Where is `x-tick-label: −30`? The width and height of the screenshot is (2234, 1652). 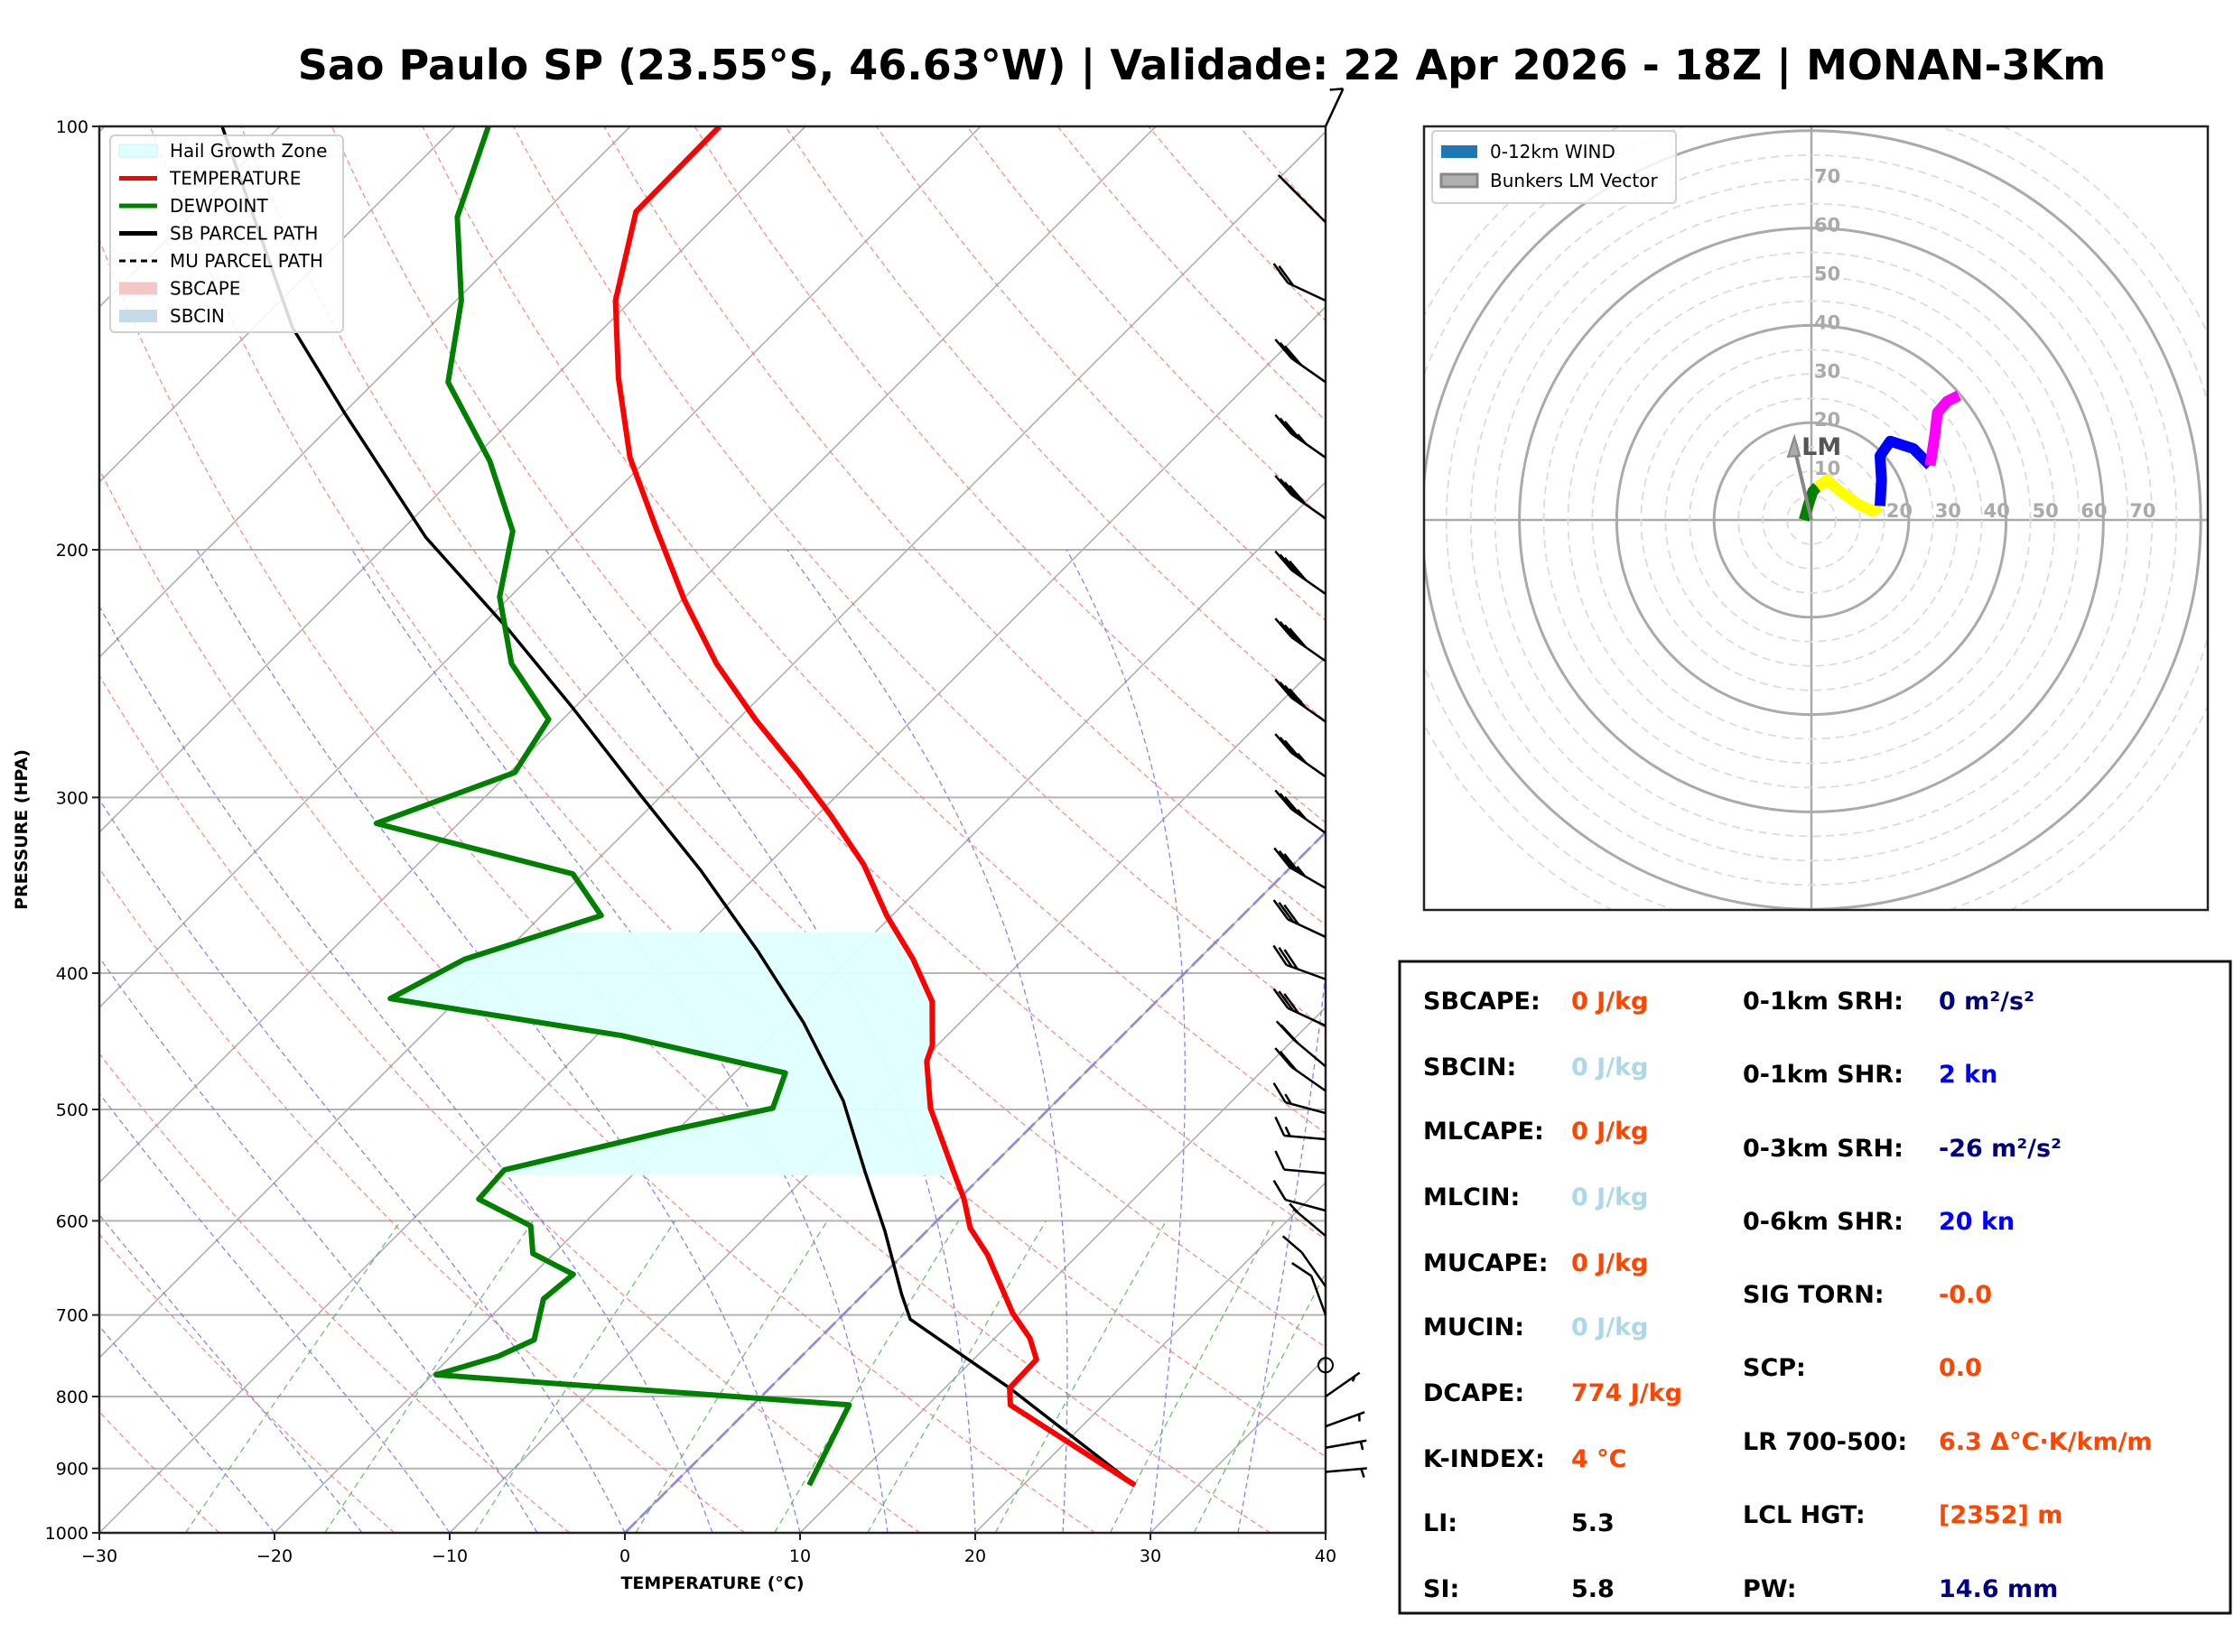 x-tick-label: −30 is located at coordinates (99, 1556).